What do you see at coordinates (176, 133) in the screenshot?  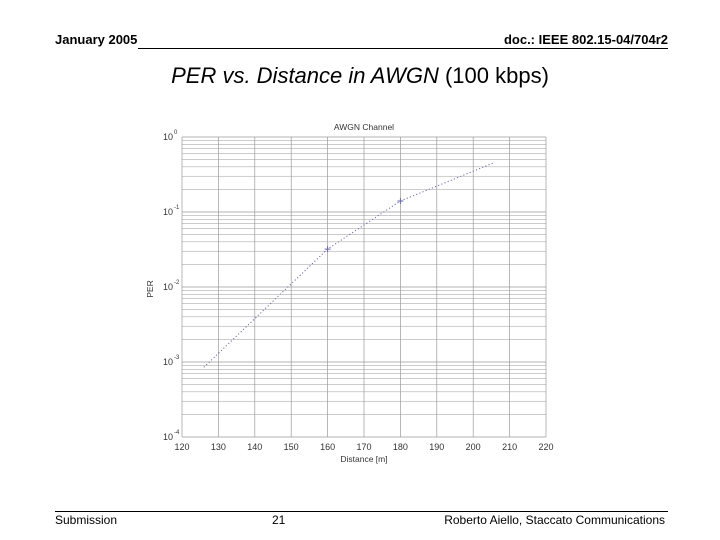 I see `y-tick-exponent: 0` at bounding box center [176, 133].